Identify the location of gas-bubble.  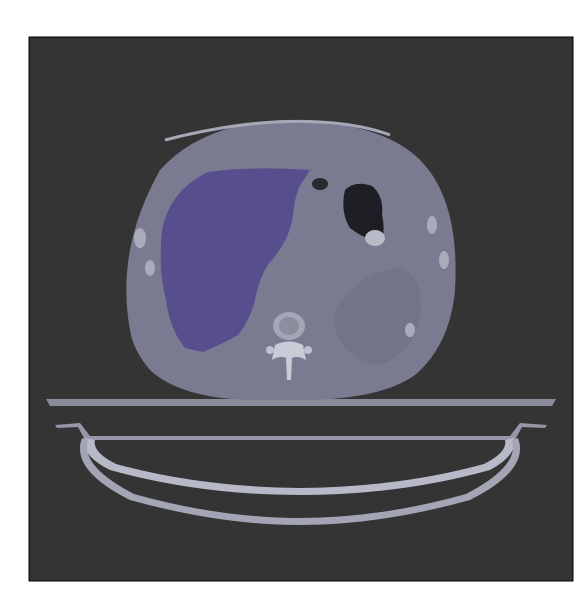
(320, 184).